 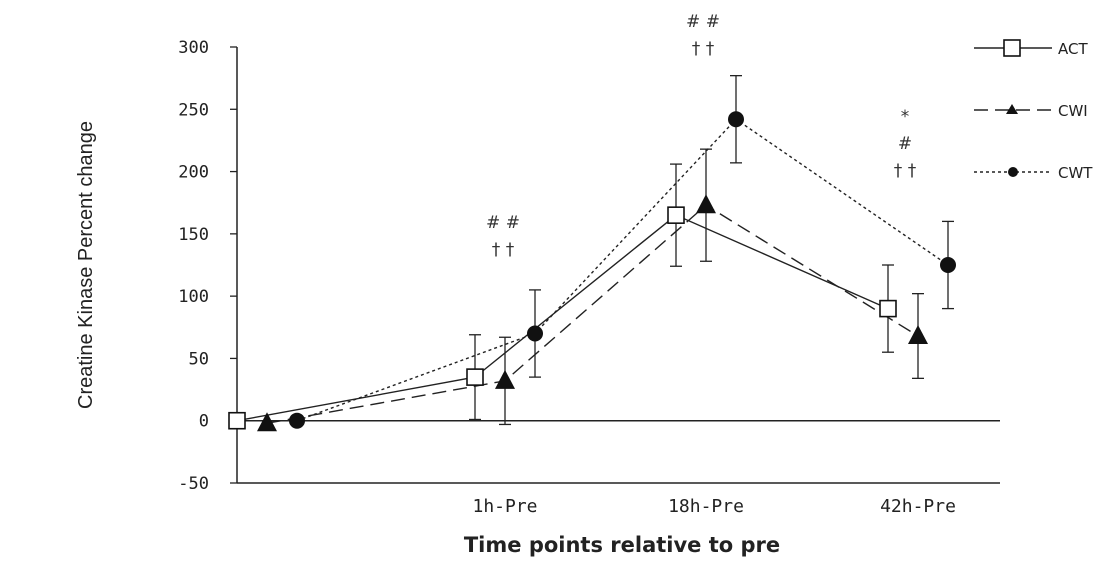 I want to click on significance-marker: #, so click(x=905, y=144).